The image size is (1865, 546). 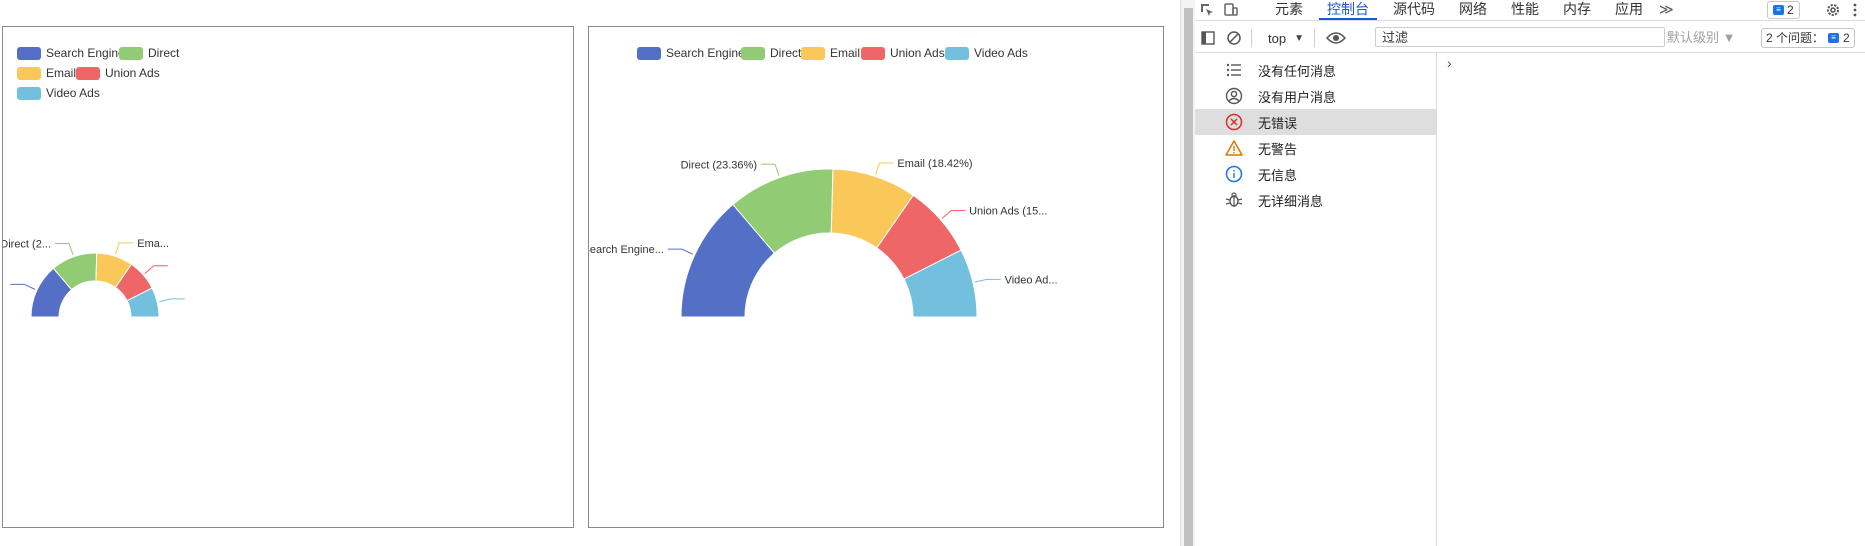 What do you see at coordinates (1414, 9) in the screenshot?
I see `tab-sources: 源代码` at bounding box center [1414, 9].